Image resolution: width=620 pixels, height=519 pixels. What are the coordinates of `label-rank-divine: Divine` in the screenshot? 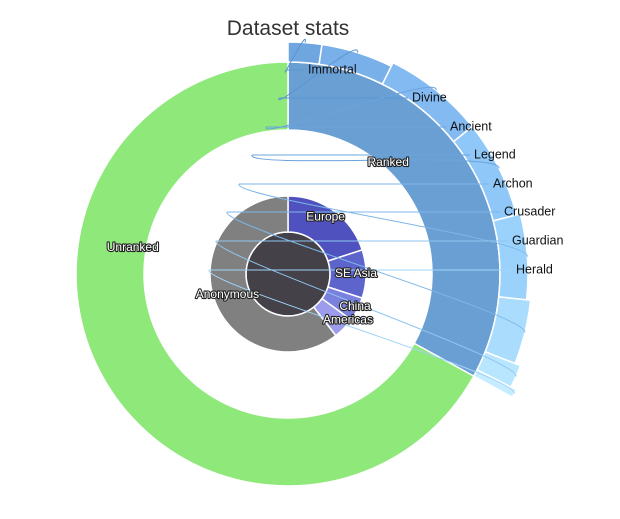 It's located at (429, 97).